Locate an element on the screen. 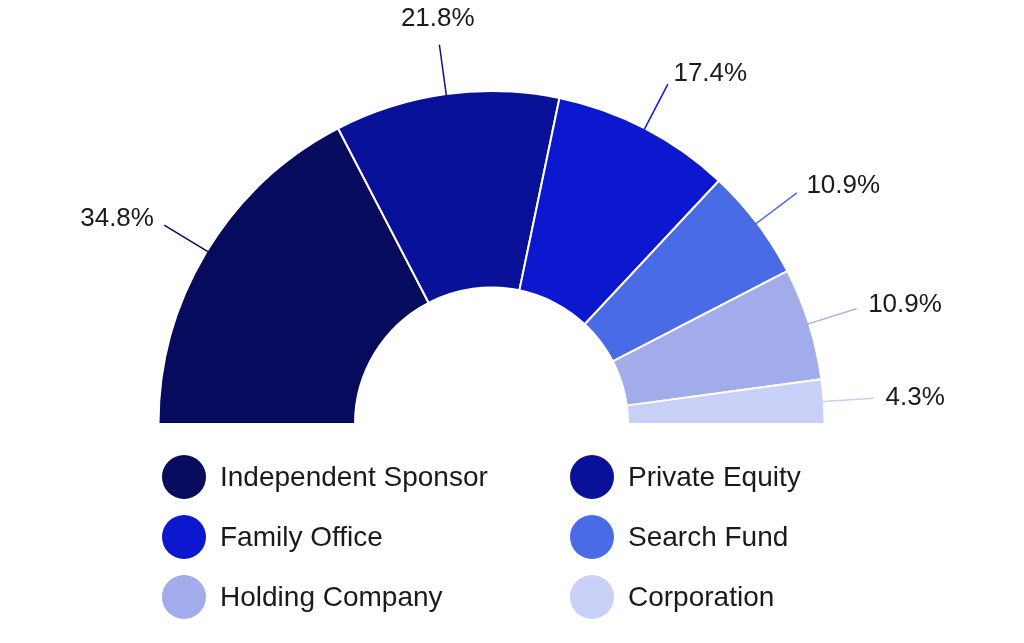  legend-label: Private Equity is located at coordinates (714, 477).